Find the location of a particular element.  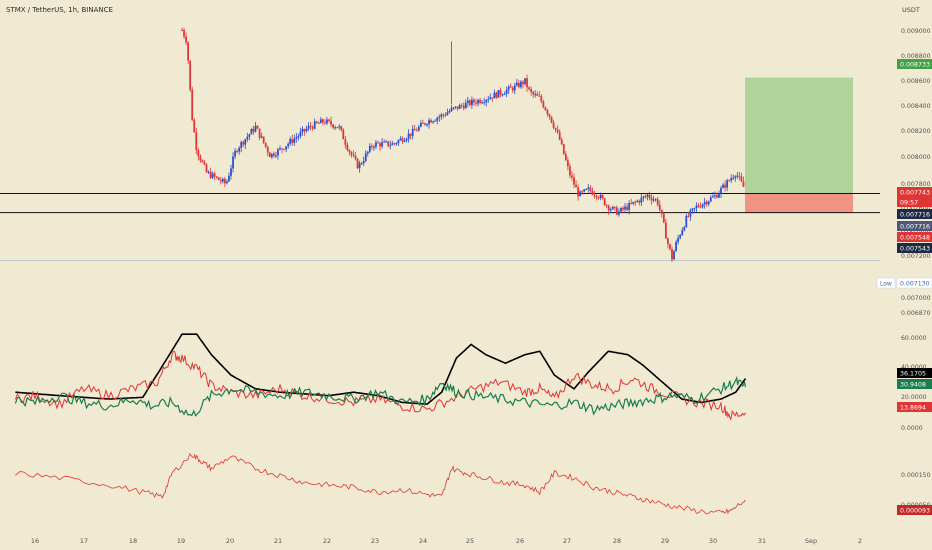

time-axis: 16 17 18 19 20 21 22 23 24 25 26 27 28 29 30 31 Sep 2 is located at coordinates (446, 541).